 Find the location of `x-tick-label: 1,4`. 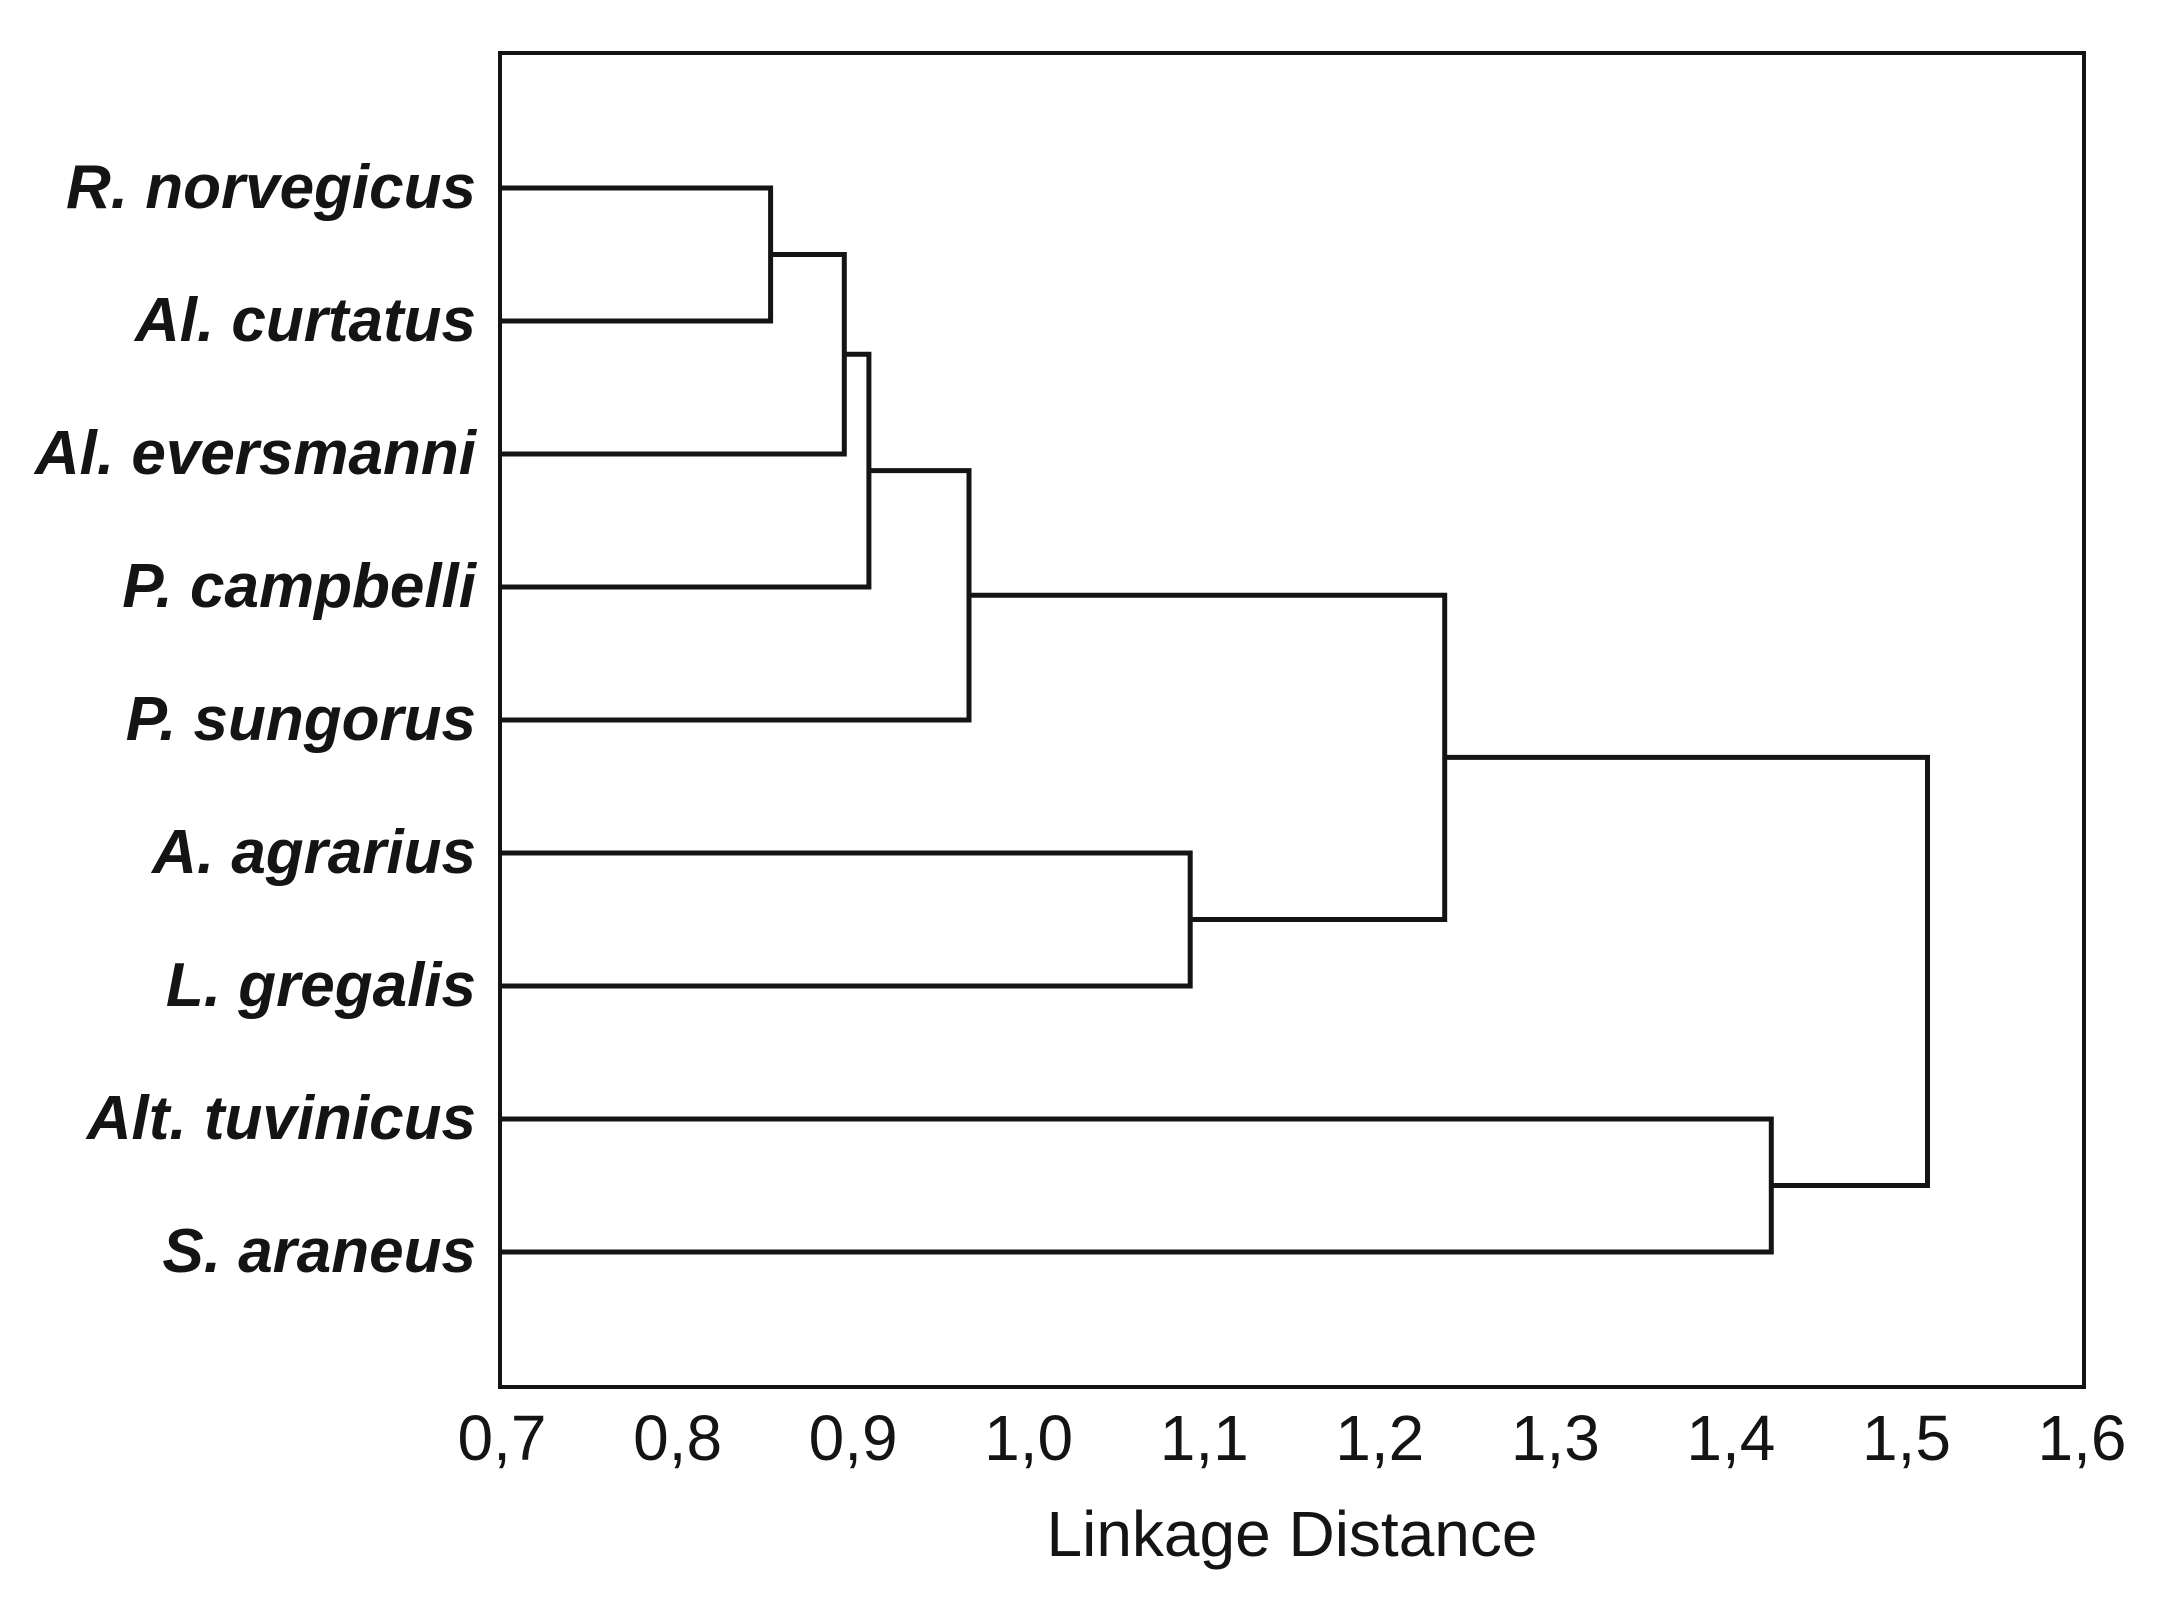

x-tick-label: 1,4 is located at coordinates (1731, 1438).